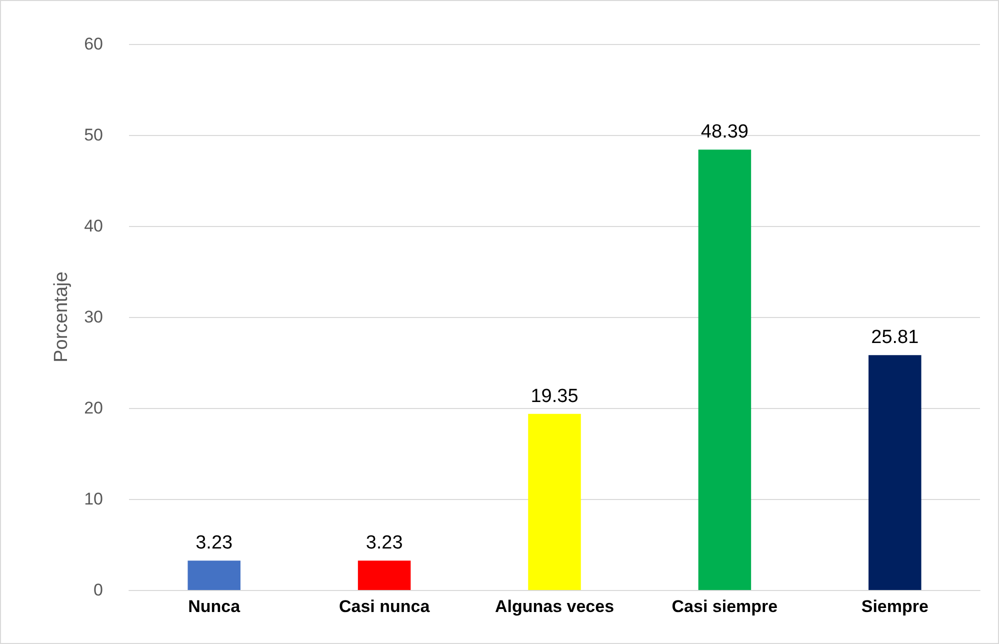  Describe the element at coordinates (93, 317) in the screenshot. I see `y-tick-label: 30` at that location.